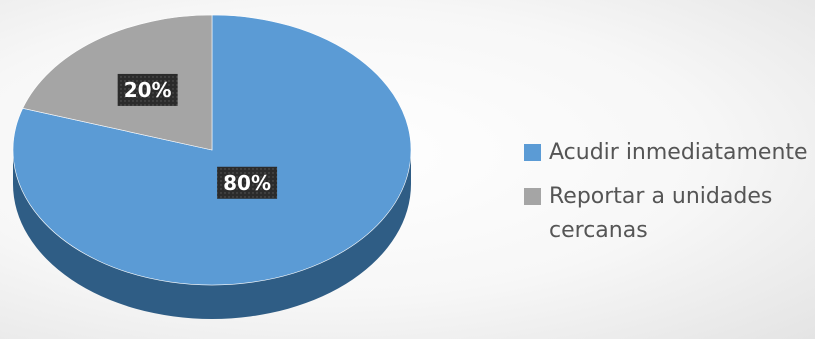  Describe the element at coordinates (678, 152) in the screenshot. I see `legend-label-acudir: Acudir inmediatamente` at that location.